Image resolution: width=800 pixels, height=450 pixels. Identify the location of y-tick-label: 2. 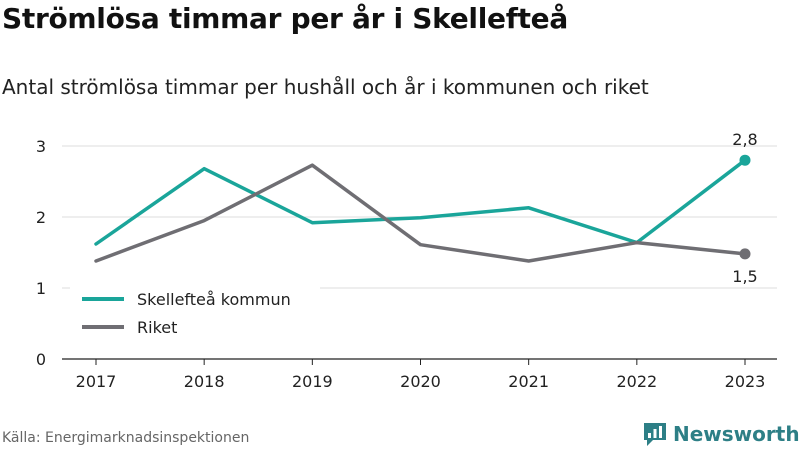
(41, 217).